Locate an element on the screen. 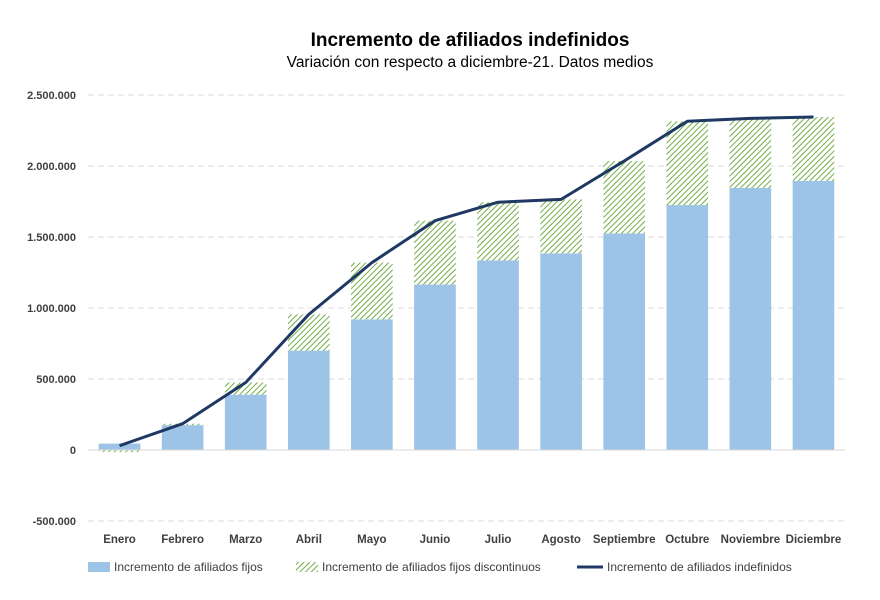  x-tick-label: Julio is located at coordinates (498, 540).